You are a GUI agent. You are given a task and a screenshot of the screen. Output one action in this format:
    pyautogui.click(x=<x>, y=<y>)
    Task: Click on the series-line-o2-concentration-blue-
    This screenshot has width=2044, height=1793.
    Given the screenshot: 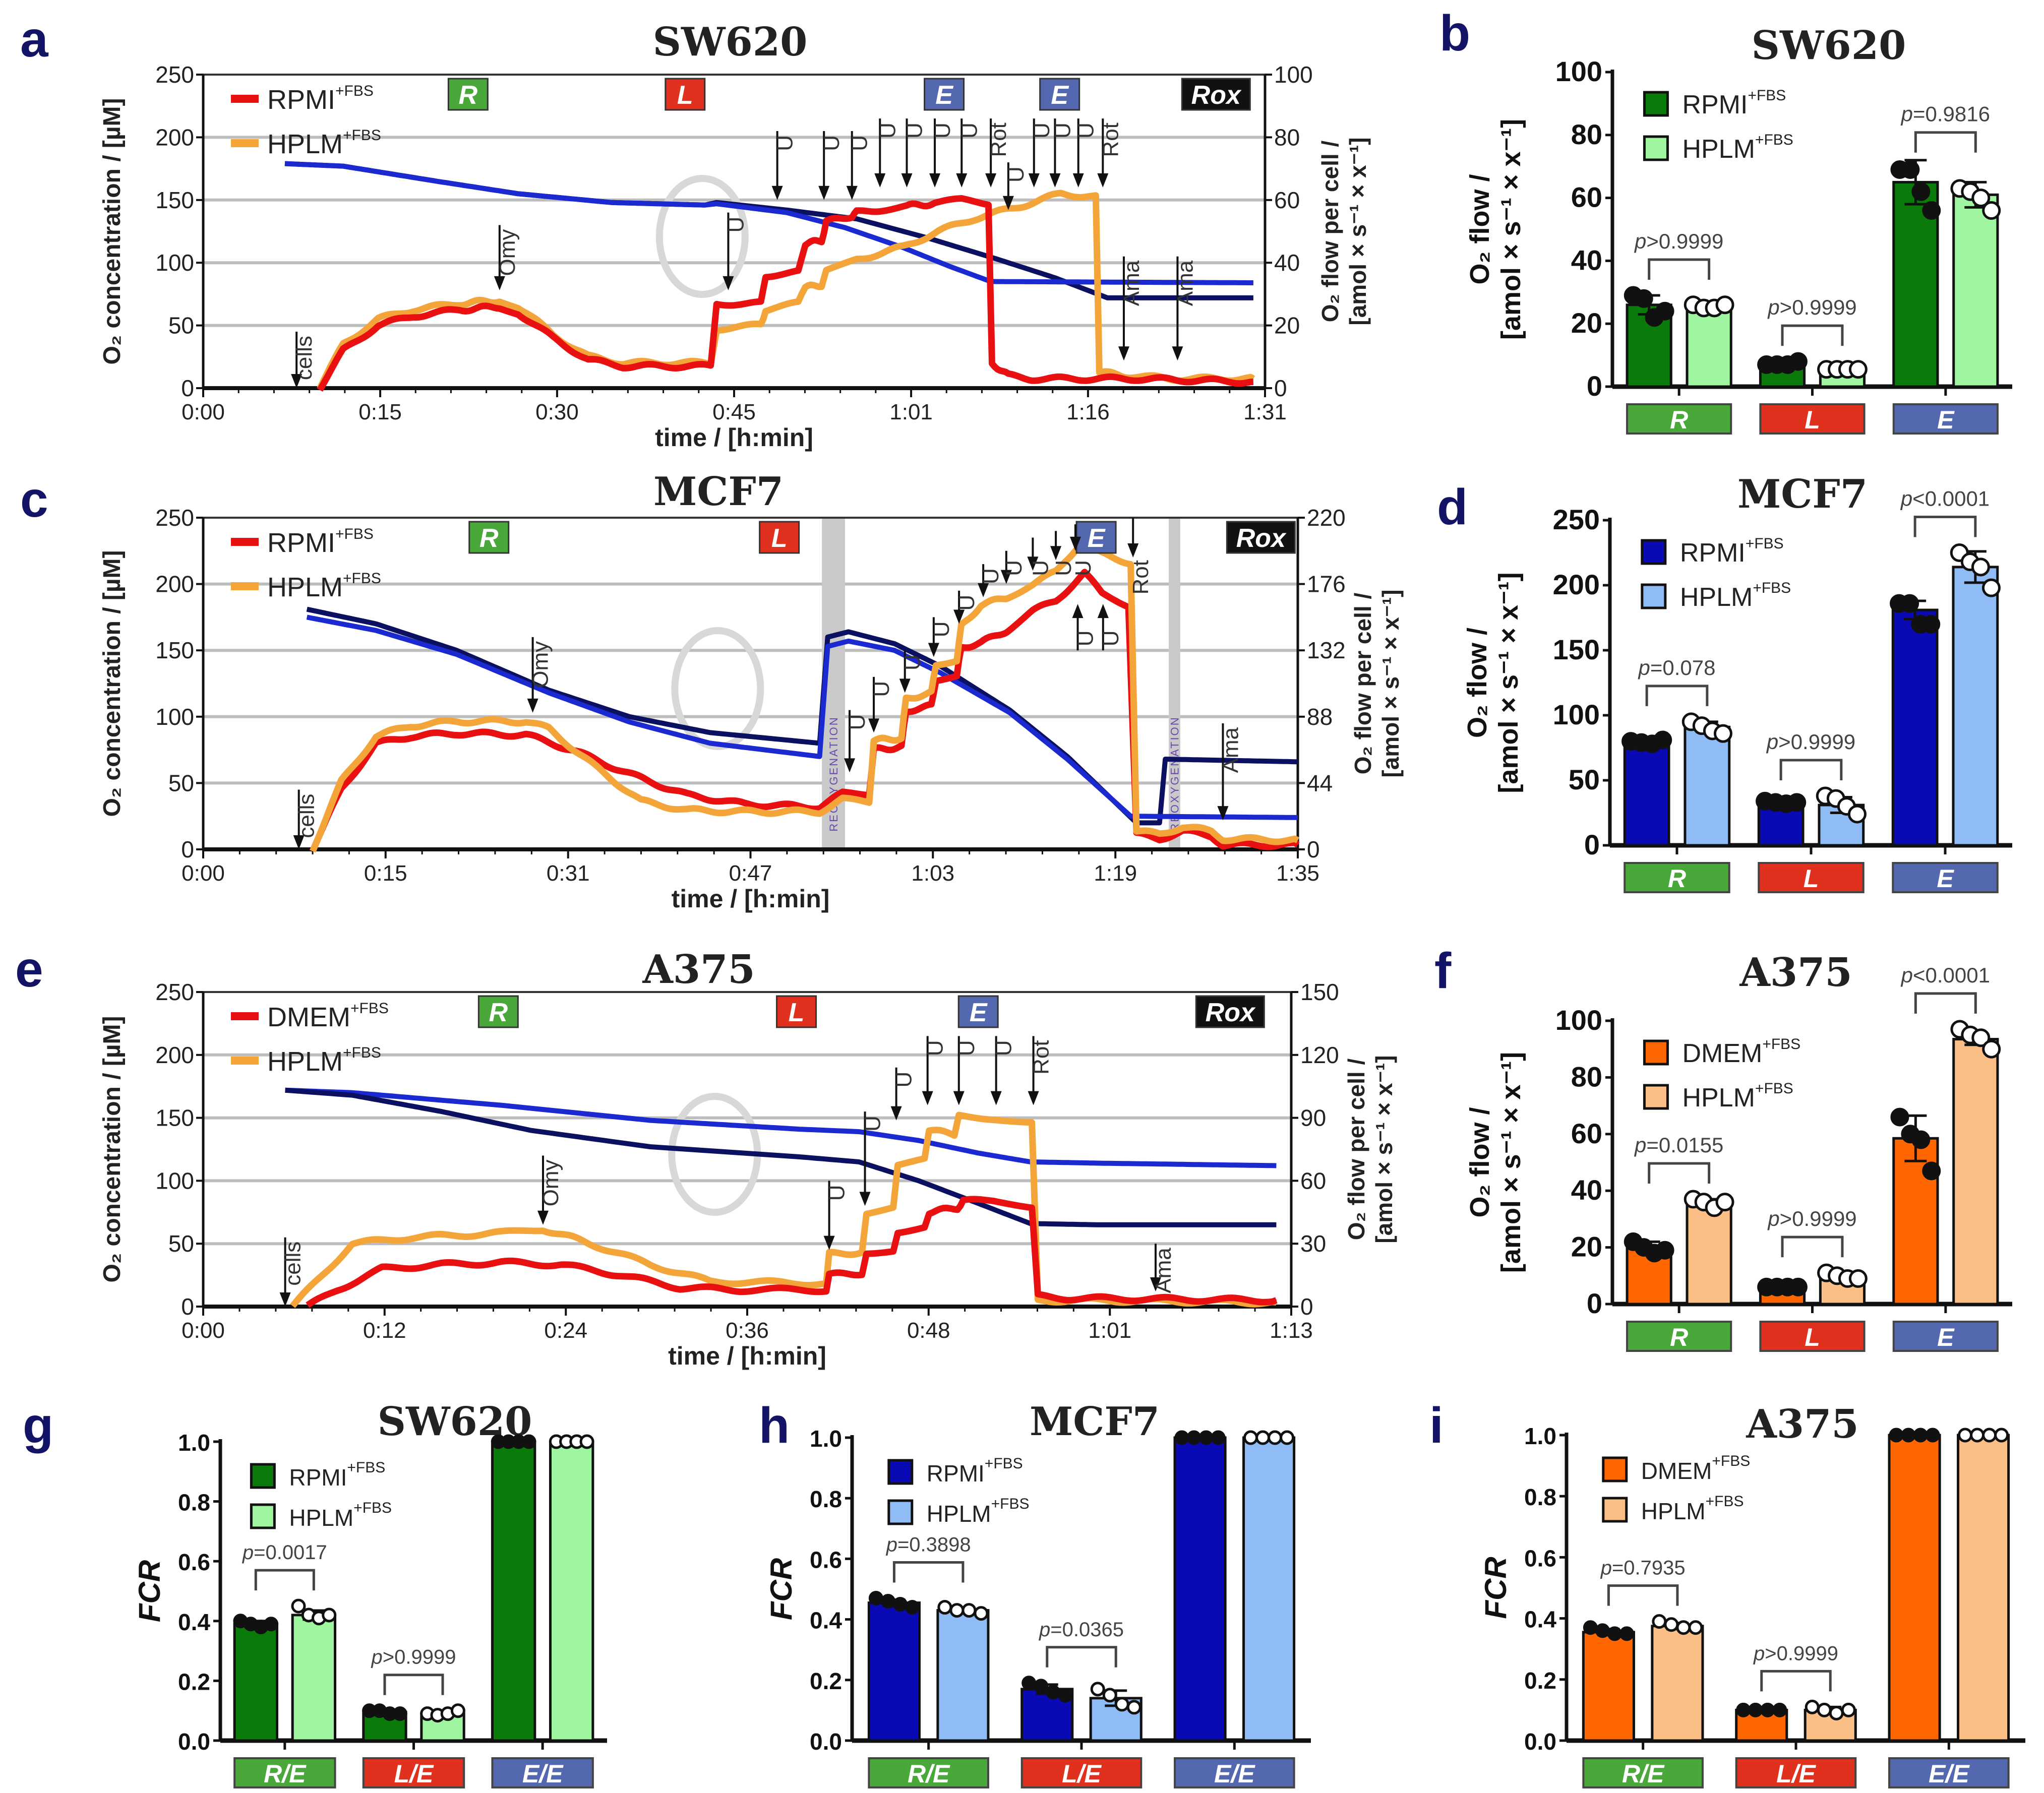 What is the action you would take?
    pyautogui.click(x=781, y=1127)
    